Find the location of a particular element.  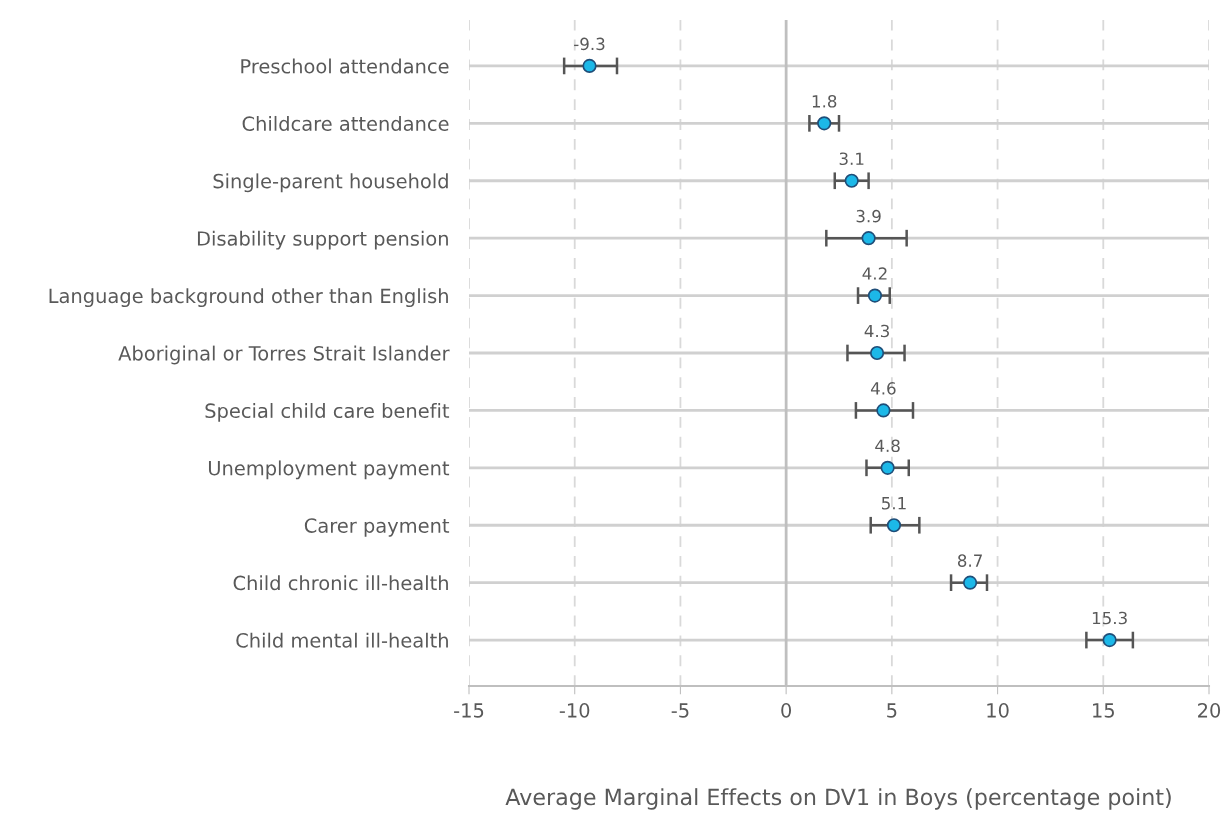

x-tick-label: -10 is located at coordinates (574, 710).